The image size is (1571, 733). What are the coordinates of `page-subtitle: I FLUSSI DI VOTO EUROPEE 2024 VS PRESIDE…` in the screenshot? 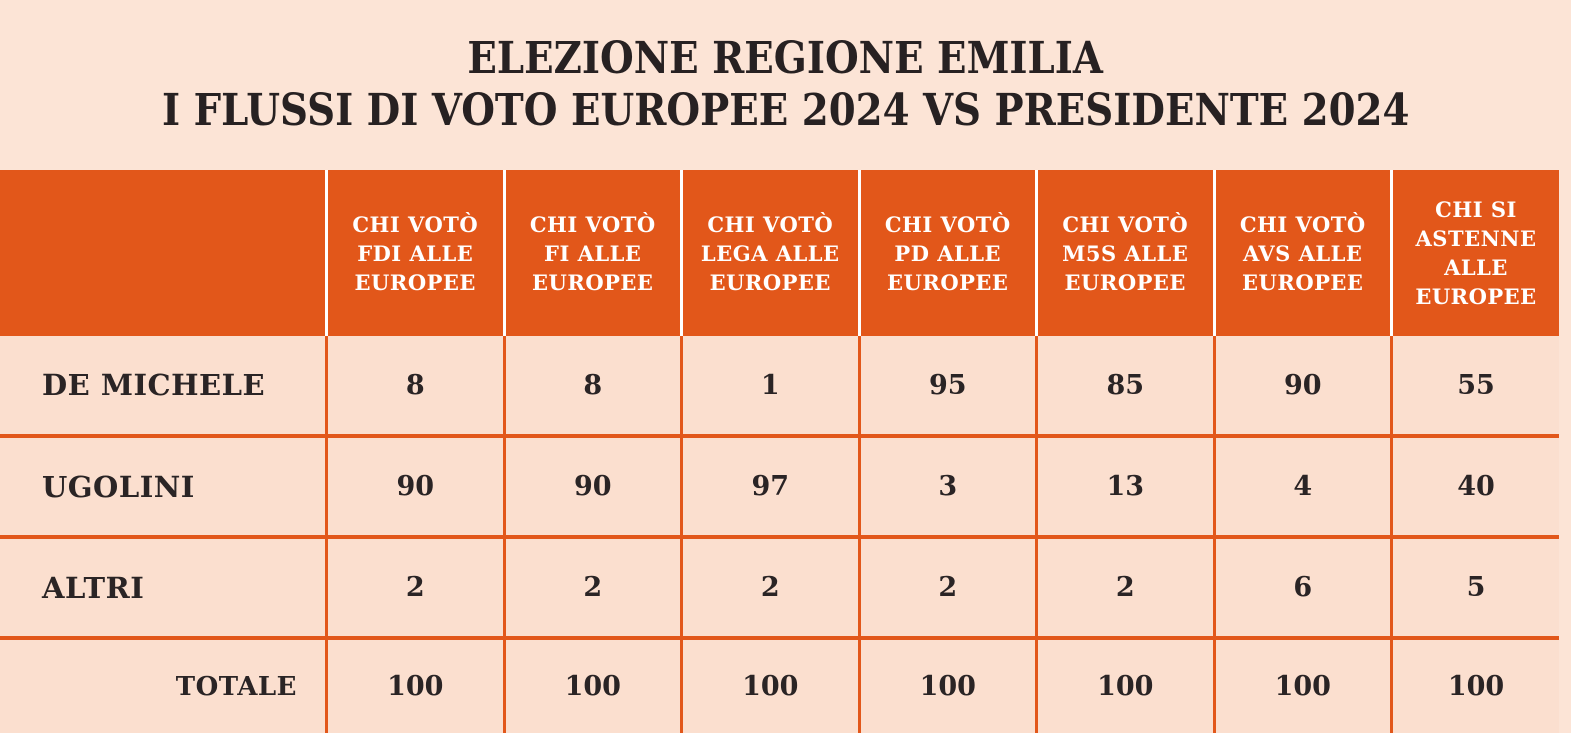 It's located at (785, 110).